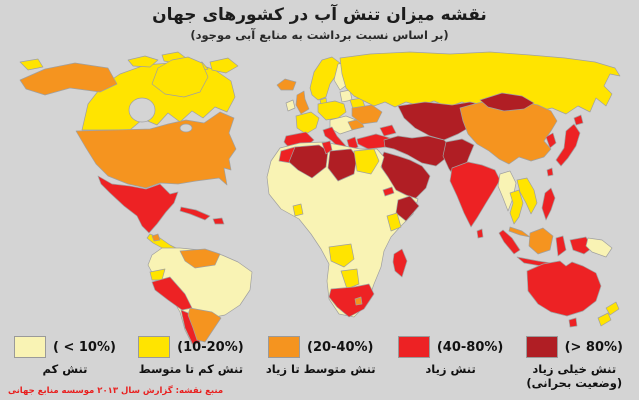 The image size is (639, 400). Describe the element at coordinates (154, 347) in the screenshot. I see `legend-swatch-low-medium` at that location.